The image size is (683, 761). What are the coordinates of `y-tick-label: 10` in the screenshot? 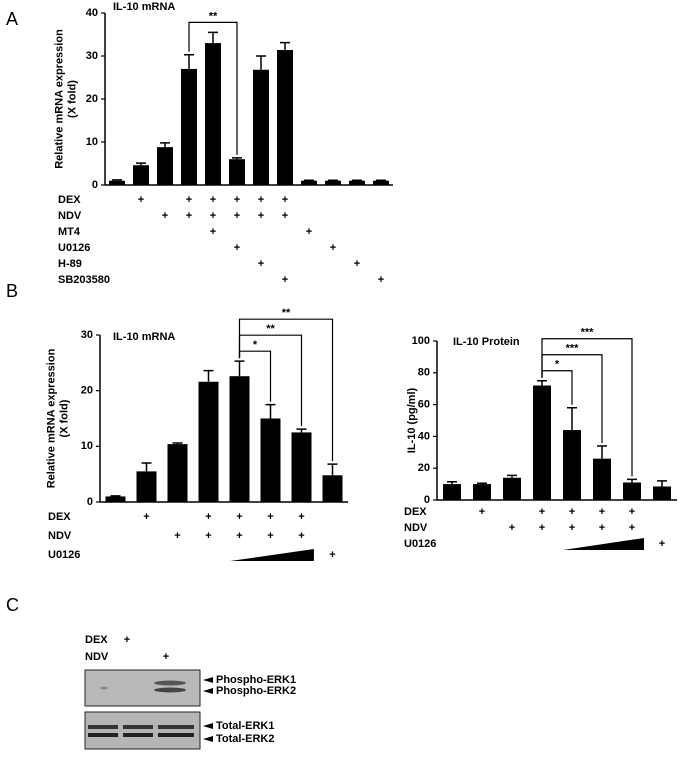 It's located at (87, 446).